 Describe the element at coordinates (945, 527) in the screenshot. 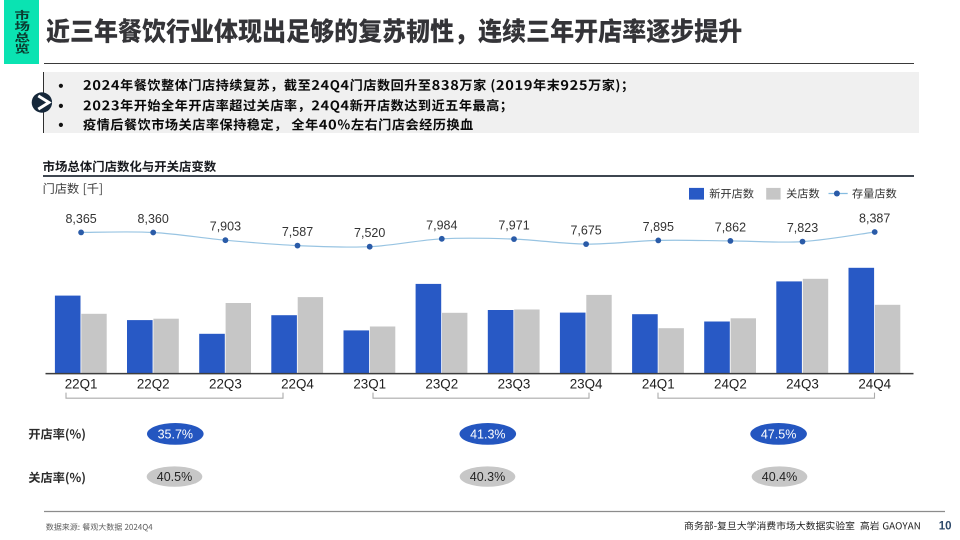

I see `svg-text: 10` at that location.